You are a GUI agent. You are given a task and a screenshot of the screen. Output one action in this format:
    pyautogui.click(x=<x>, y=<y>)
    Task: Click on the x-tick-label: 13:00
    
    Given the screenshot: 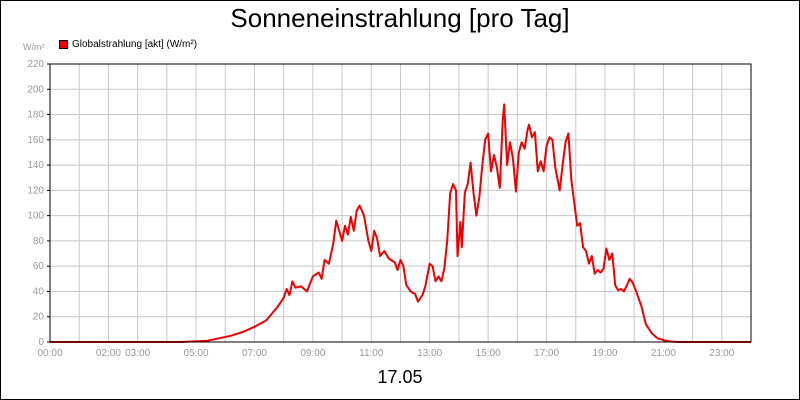 What is the action you would take?
    pyautogui.click(x=429, y=353)
    